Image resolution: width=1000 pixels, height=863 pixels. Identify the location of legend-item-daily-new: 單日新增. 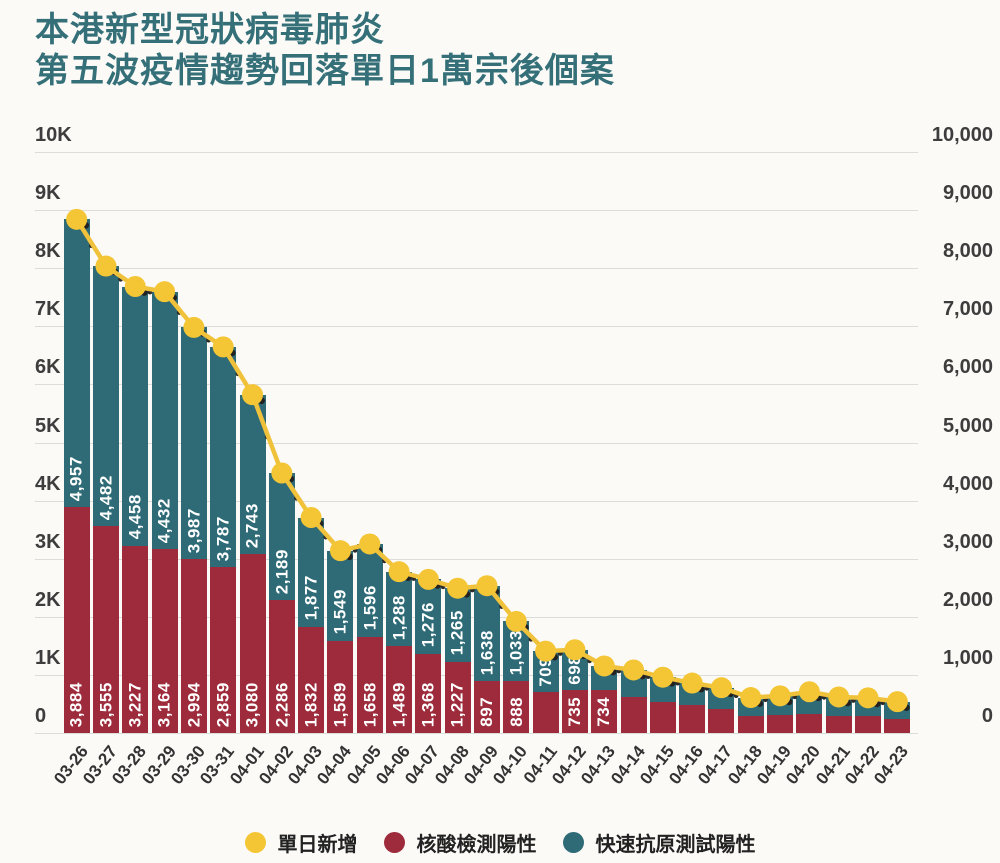
(301, 842).